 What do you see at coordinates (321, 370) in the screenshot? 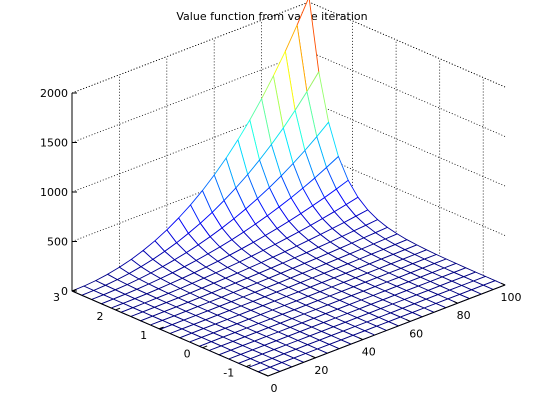
I see `x-tick-label: 20` at bounding box center [321, 370].